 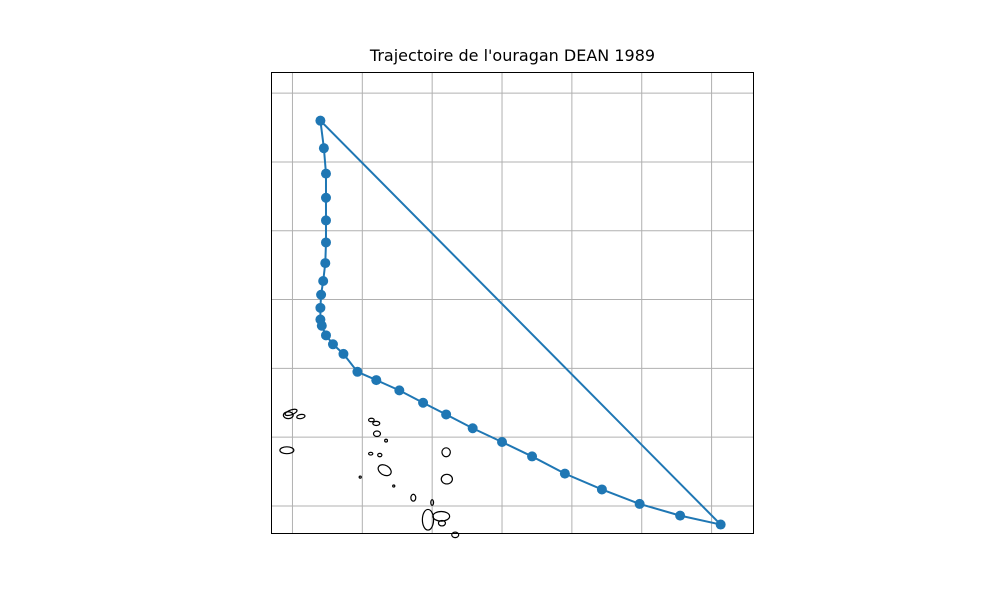 What do you see at coordinates (384, 470) in the screenshot?
I see `island-montserrat` at bounding box center [384, 470].